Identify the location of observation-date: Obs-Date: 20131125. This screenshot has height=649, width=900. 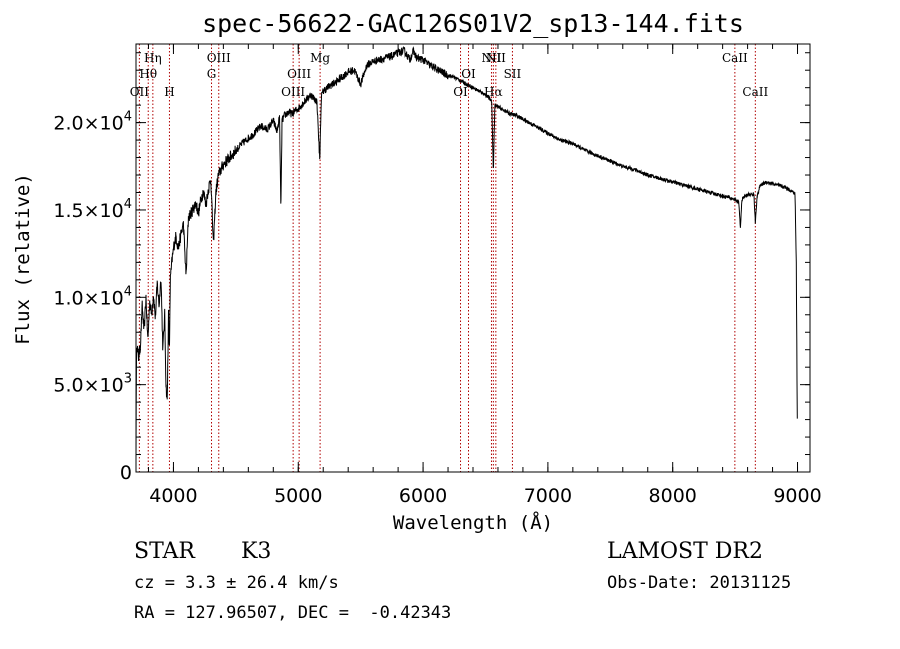
(699, 583).